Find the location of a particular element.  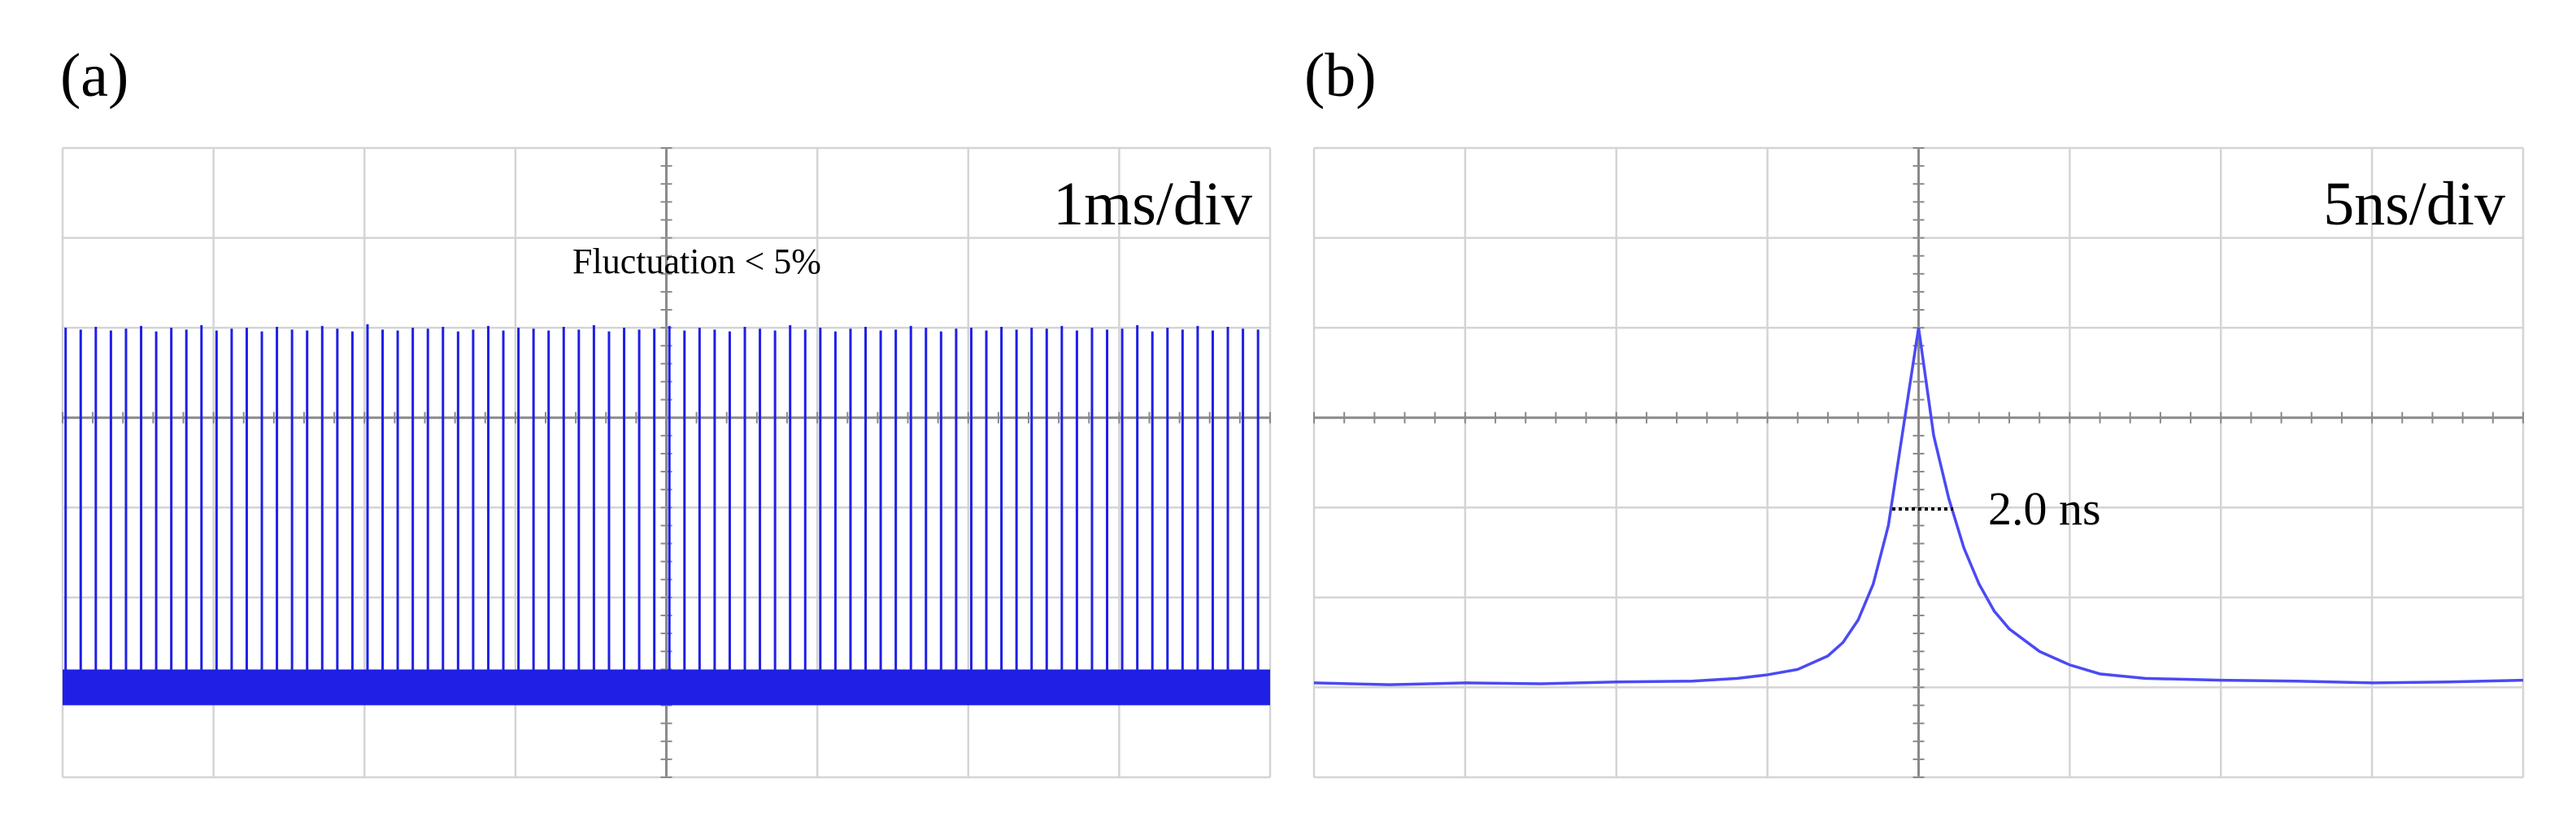

panel-label: (a) is located at coordinates (94, 75).